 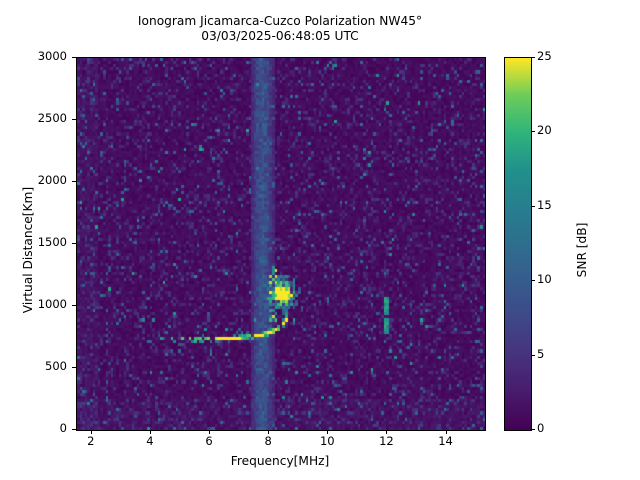 What do you see at coordinates (209, 441) in the screenshot?
I see `x-tick-label: 6` at bounding box center [209, 441].